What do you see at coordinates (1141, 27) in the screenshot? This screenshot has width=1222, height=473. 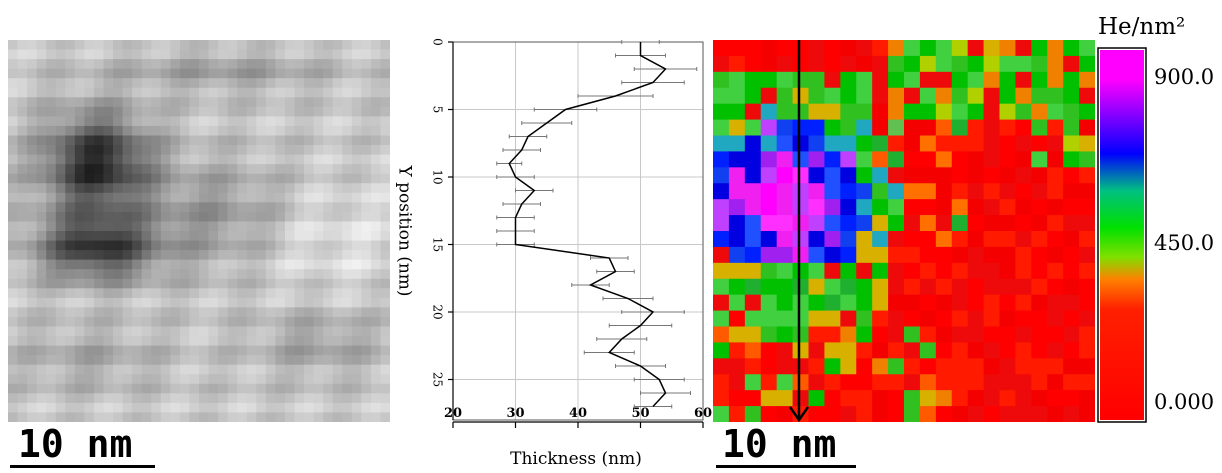 I see `colorbar-title: He/nm²` at bounding box center [1141, 27].